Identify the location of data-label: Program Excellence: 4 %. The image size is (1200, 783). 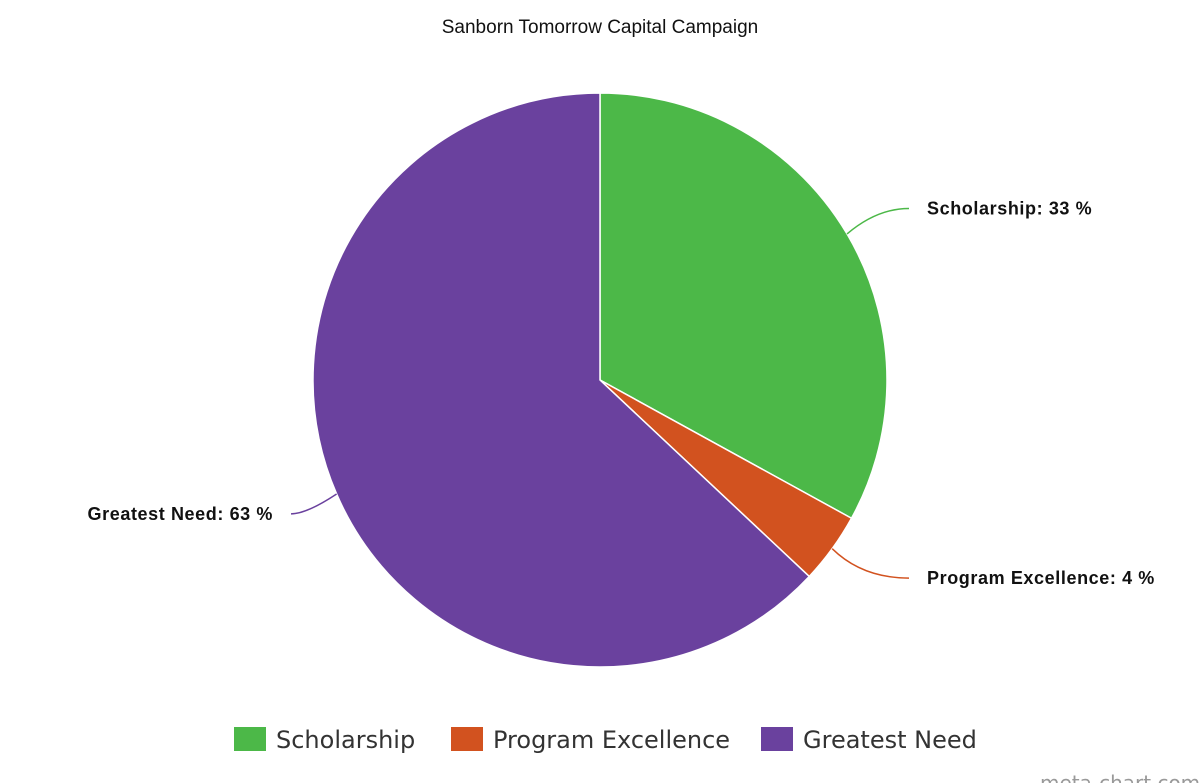
(1041, 578).